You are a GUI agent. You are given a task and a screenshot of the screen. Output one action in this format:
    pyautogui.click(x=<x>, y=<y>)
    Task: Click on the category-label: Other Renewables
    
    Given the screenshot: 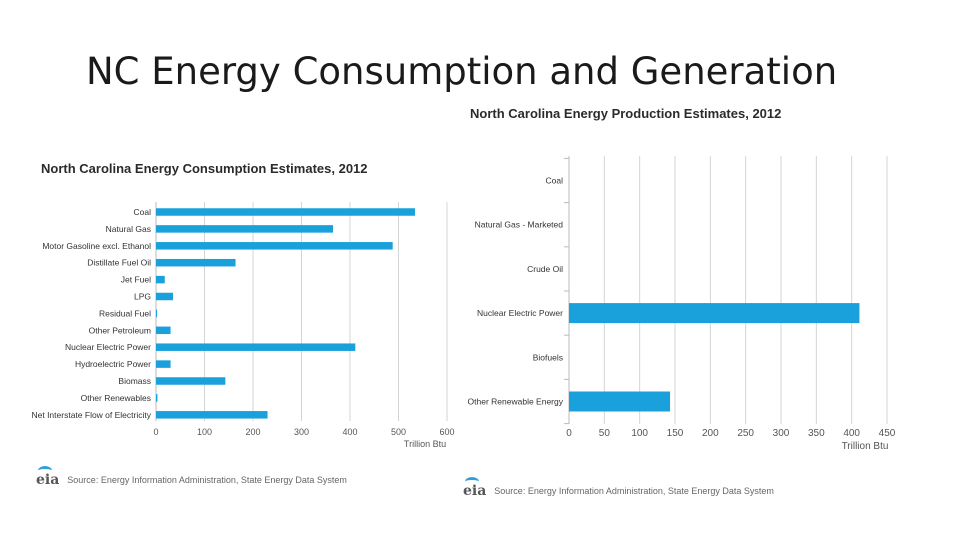 What is the action you would take?
    pyautogui.click(x=116, y=398)
    